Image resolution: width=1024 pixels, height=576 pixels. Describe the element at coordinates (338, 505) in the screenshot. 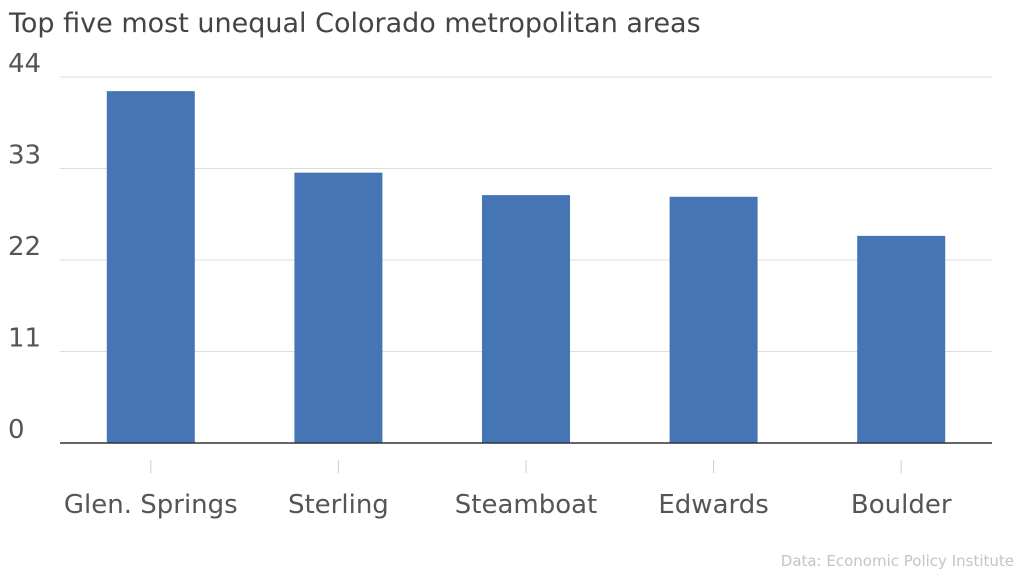

I see `x-tick-label: Sterling` at that location.